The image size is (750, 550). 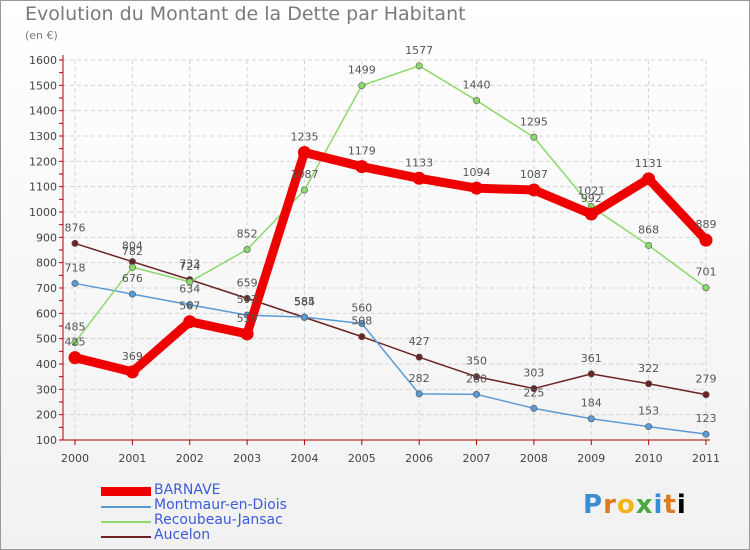 What do you see at coordinates (132, 278) in the screenshot?
I see `data-label: 676` at bounding box center [132, 278].